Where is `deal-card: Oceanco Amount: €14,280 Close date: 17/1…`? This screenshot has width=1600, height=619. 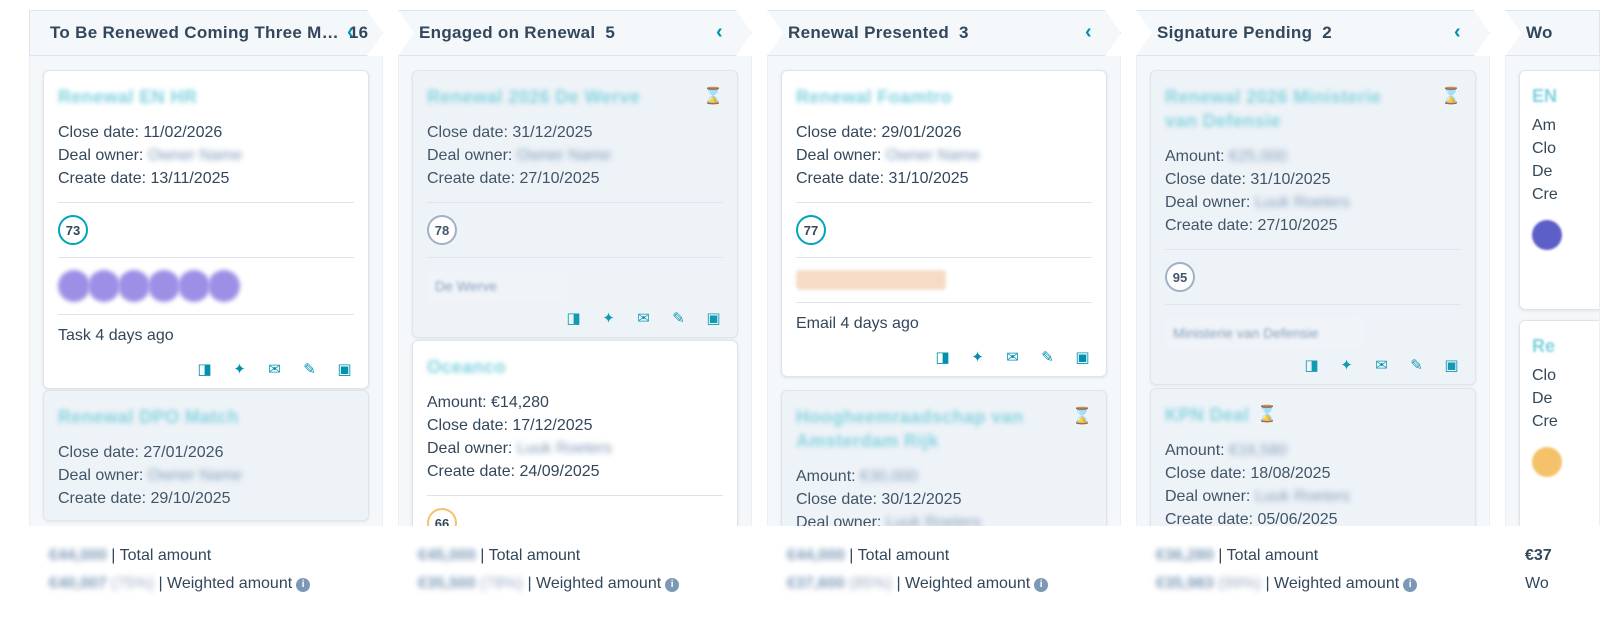
deal-card: Oceanco Amount: €14,280 Close date: 17/1… is located at coordinates (575, 433).